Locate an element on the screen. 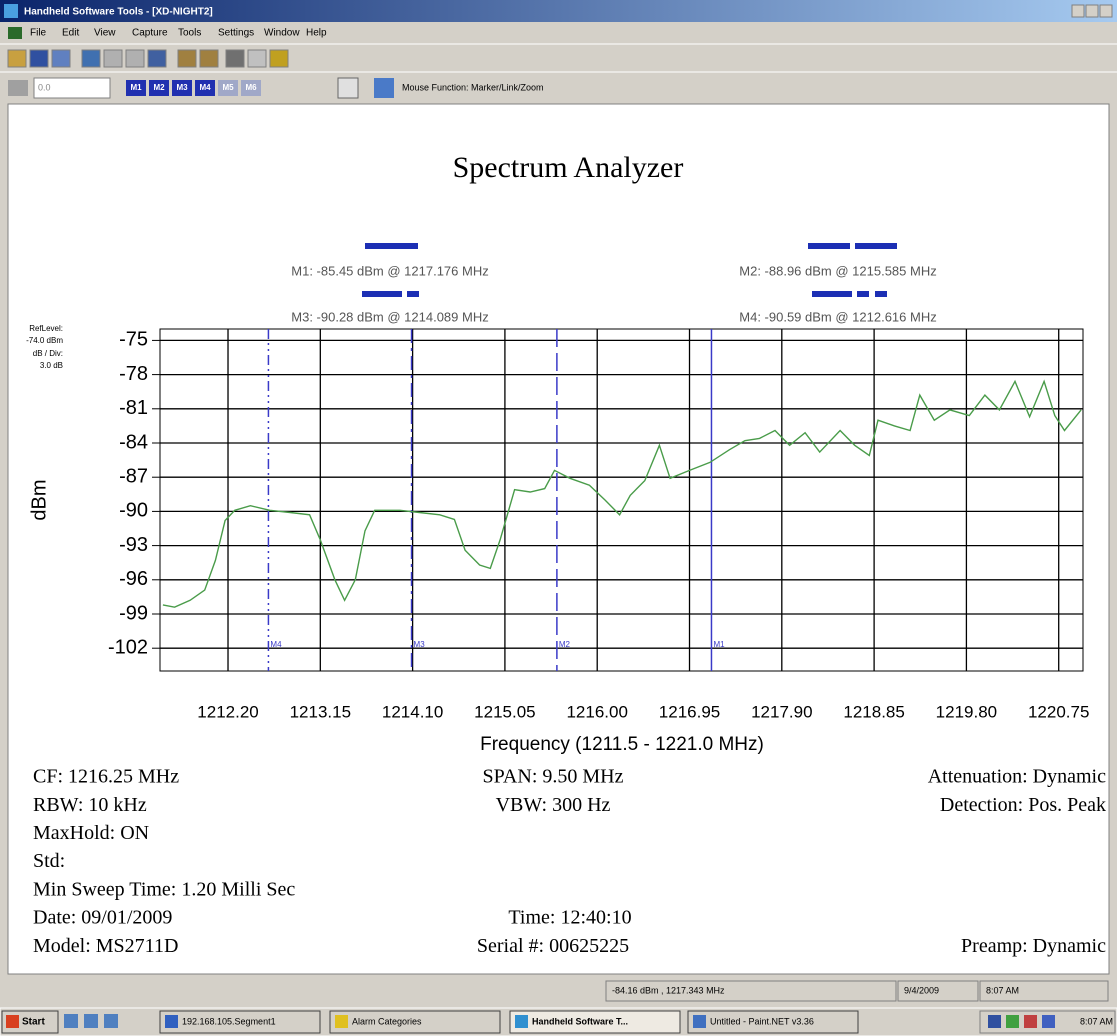  chart-title: Spectrum Analyzer is located at coordinates (568, 167).